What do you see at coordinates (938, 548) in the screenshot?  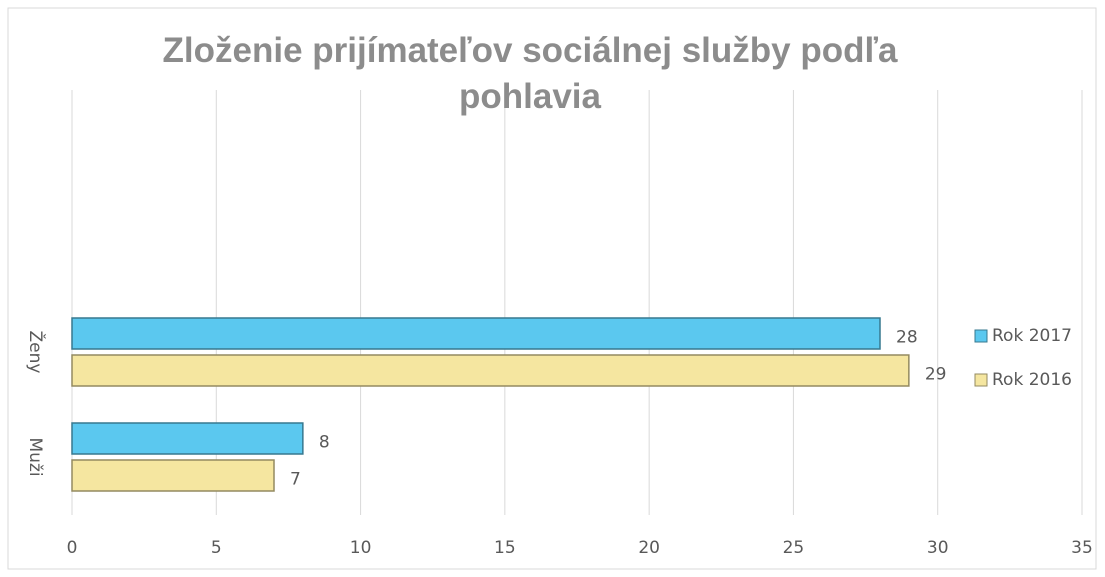 I see `x-tick-label: 30` at bounding box center [938, 548].